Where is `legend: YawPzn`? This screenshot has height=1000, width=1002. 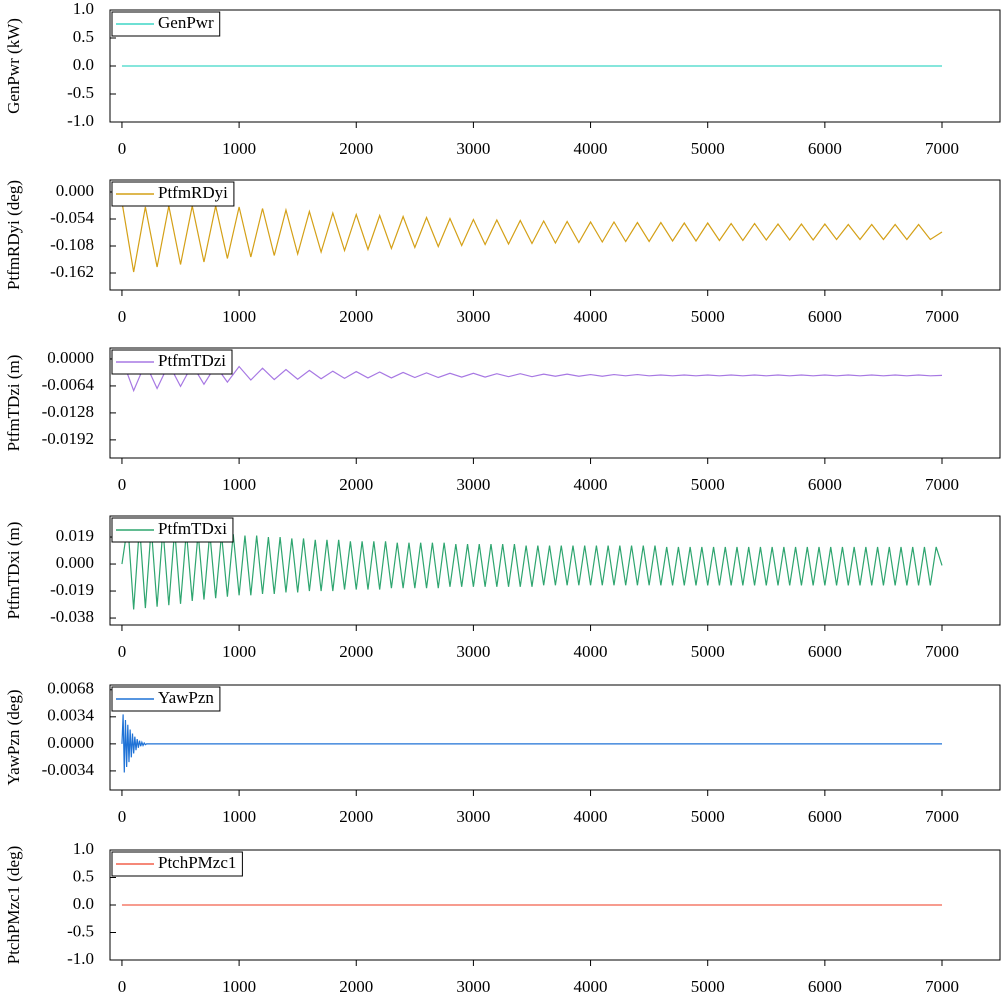
legend: YawPzn is located at coordinates (166, 699).